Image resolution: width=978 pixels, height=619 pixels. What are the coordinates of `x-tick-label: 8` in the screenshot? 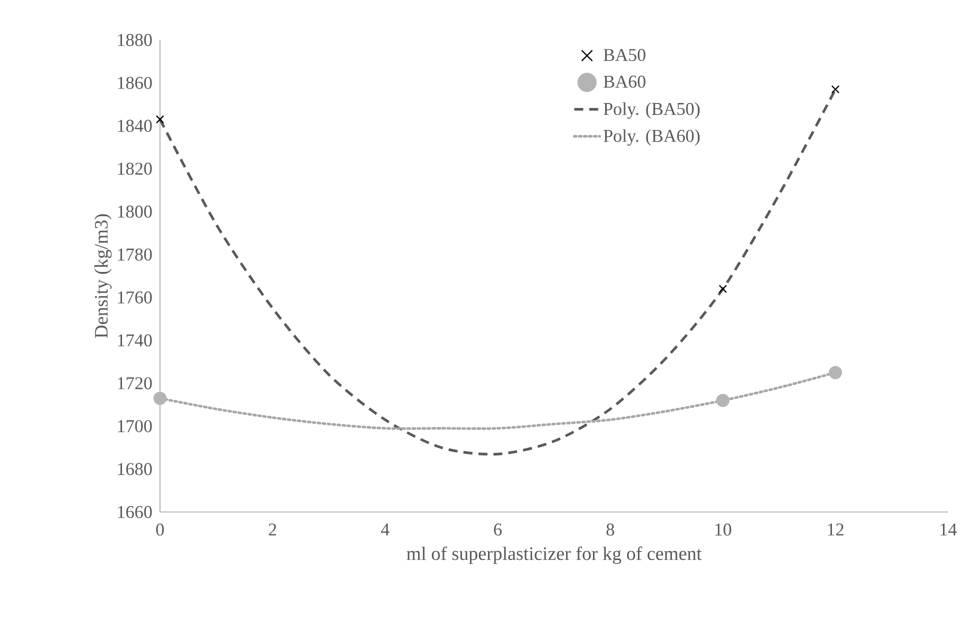 It's located at (610, 530).